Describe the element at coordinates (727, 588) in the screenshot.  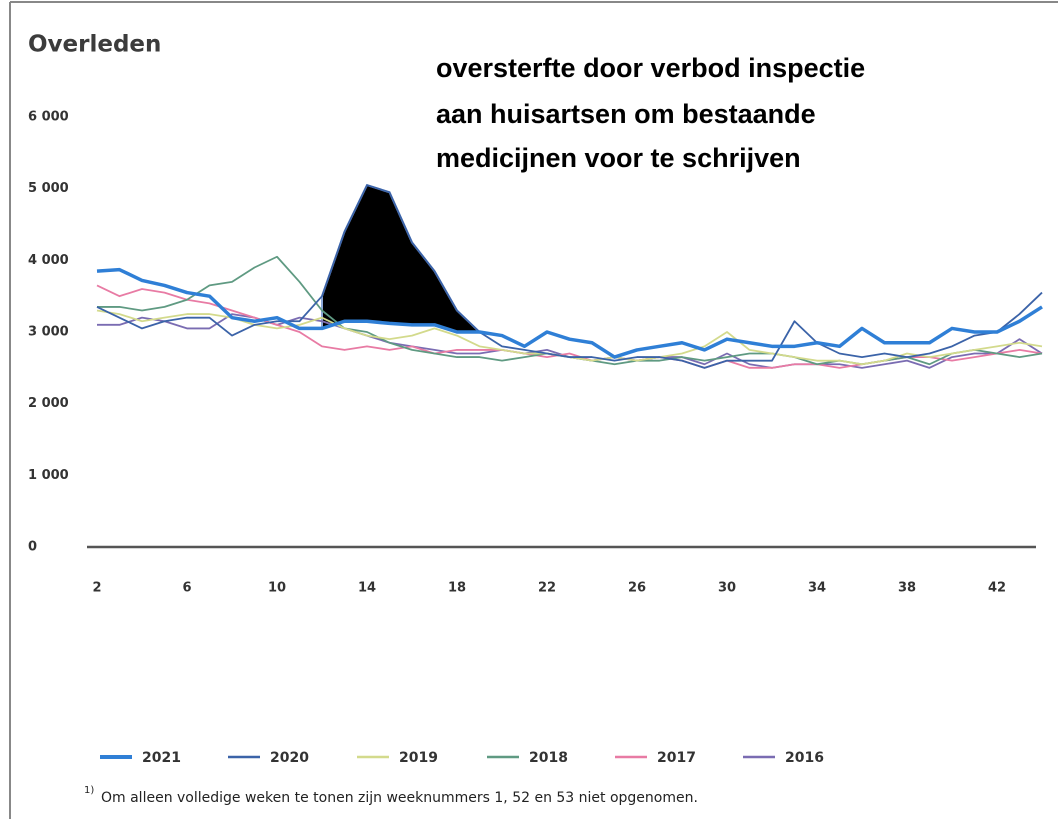
I see `x-tick-label: 30` at that location.